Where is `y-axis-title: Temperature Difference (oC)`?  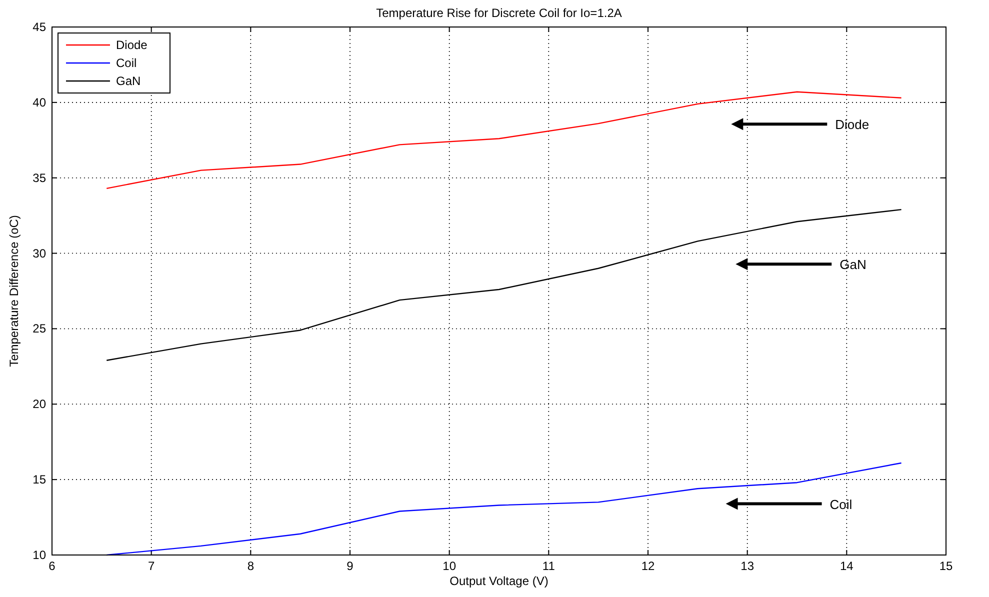 y-axis-title: Temperature Difference (oC) is located at coordinates (14, 291).